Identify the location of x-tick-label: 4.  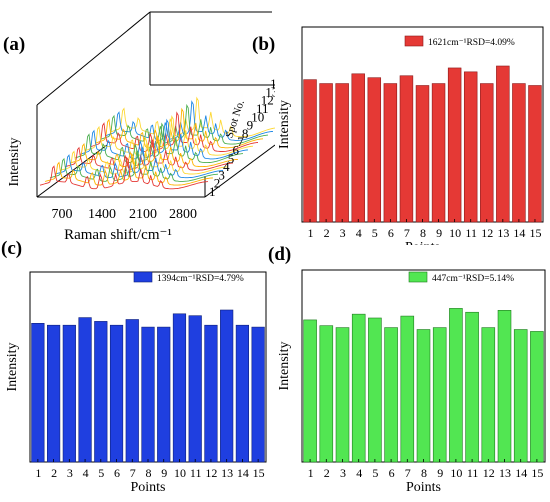
(359, 473).